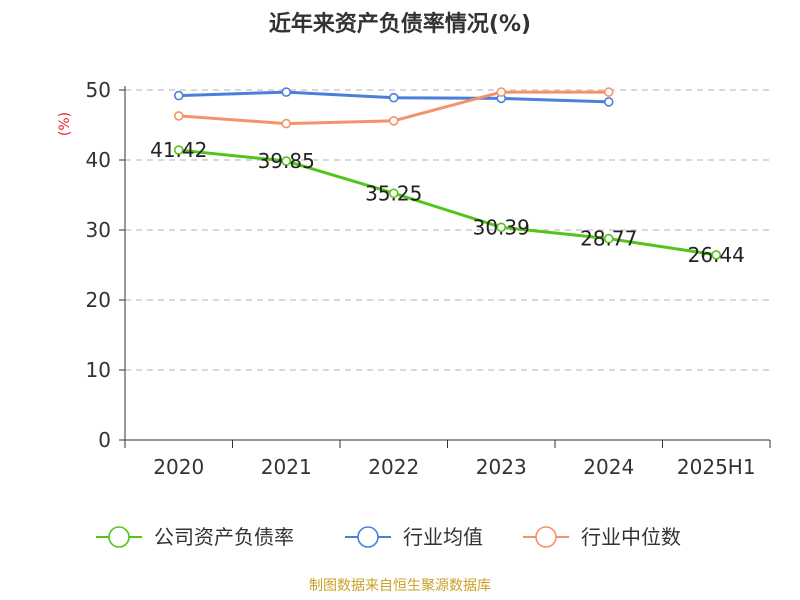 The width and height of the screenshot is (800, 600). What do you see at coordinates (224, 537) in the screenshot?
I see `legend-label: 公司资产负债率` at bounding box center [224, 537].